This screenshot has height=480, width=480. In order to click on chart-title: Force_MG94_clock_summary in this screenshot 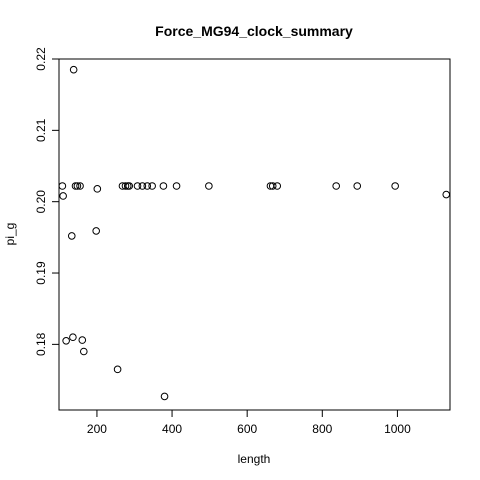, I will do `click(254, 31)`.